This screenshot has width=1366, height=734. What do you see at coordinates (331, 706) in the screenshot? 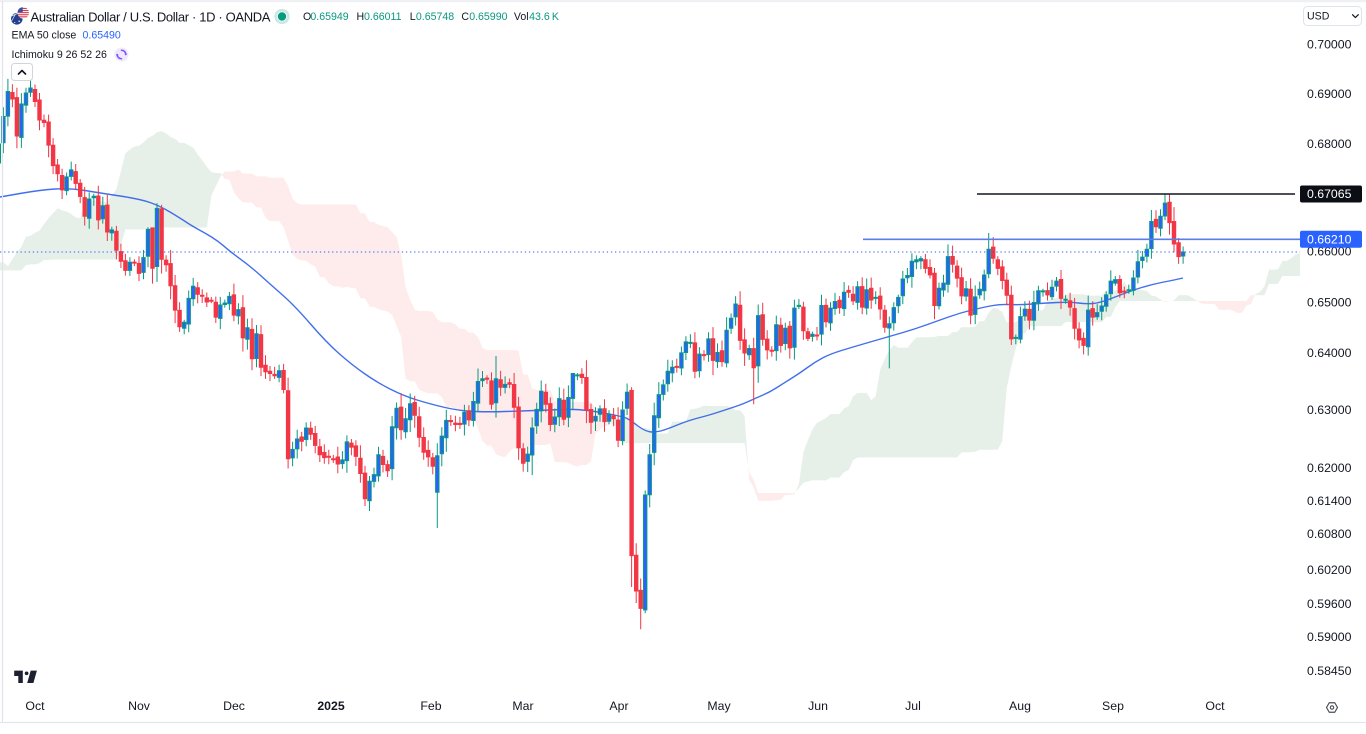
I see `svg-text: 2025` at bounding box center [331, 706].